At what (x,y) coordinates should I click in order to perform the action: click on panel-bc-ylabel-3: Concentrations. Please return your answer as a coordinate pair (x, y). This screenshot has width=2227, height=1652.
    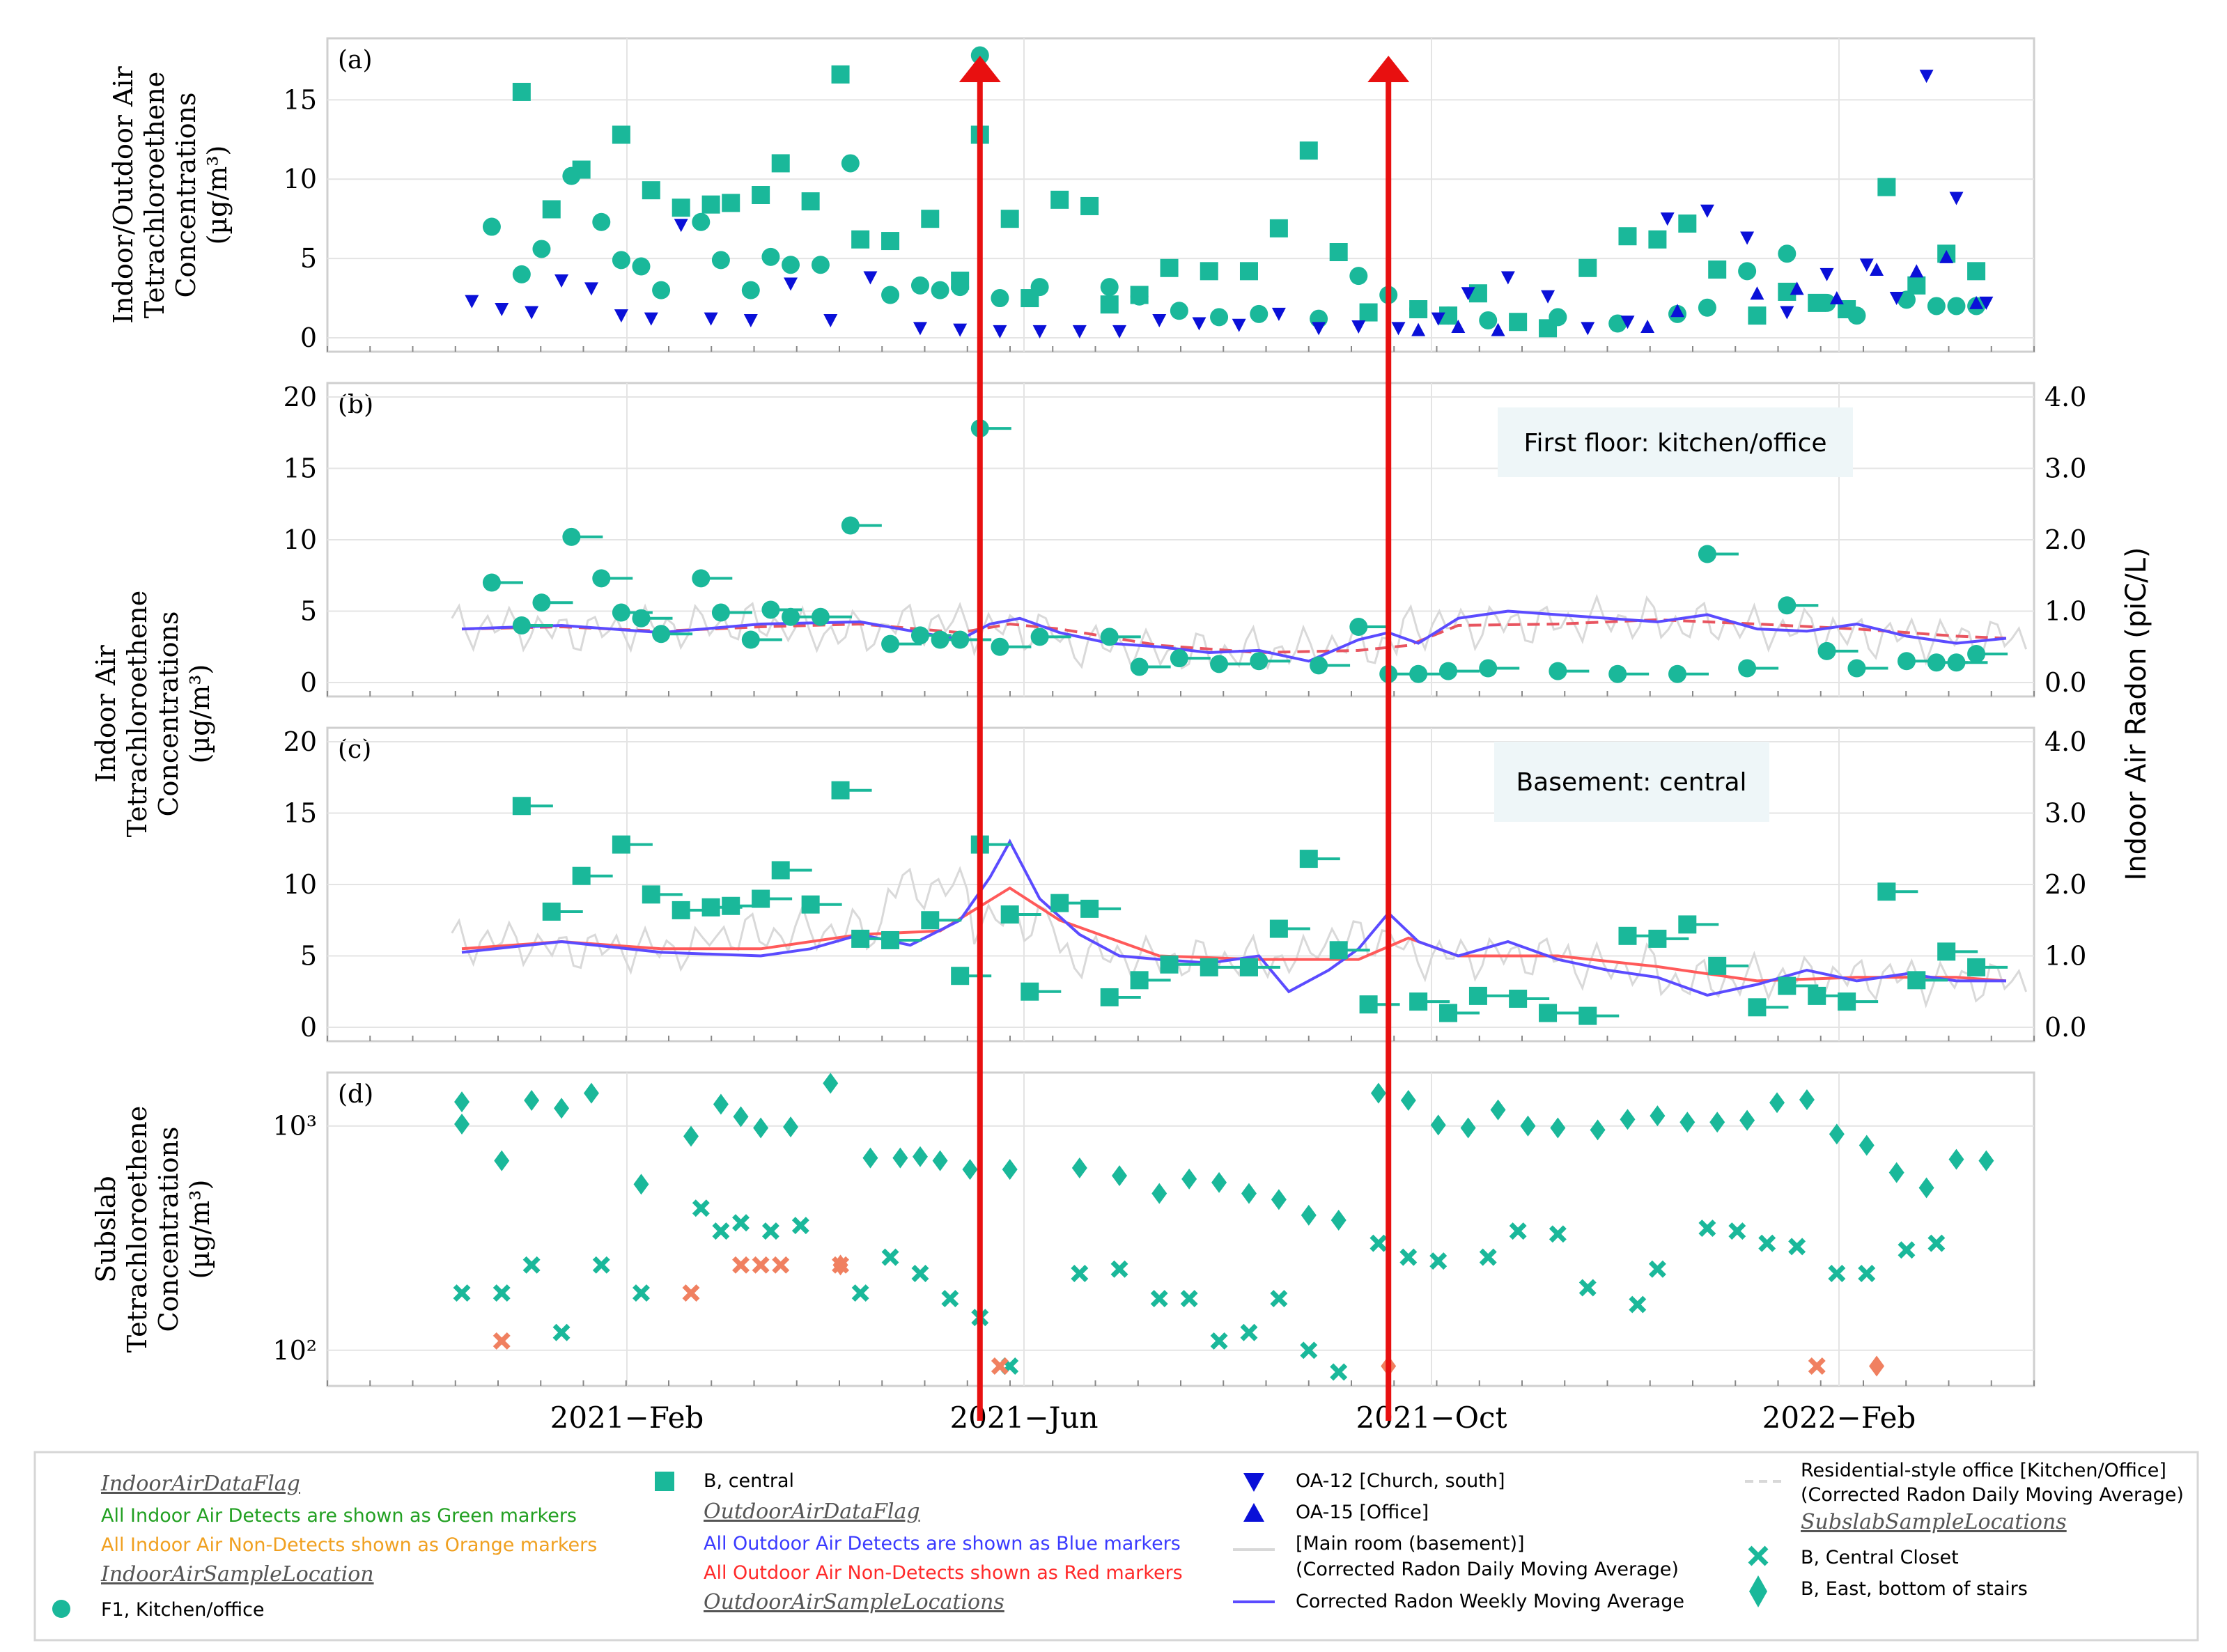
    Looking at the image, I should click on (169, 713).